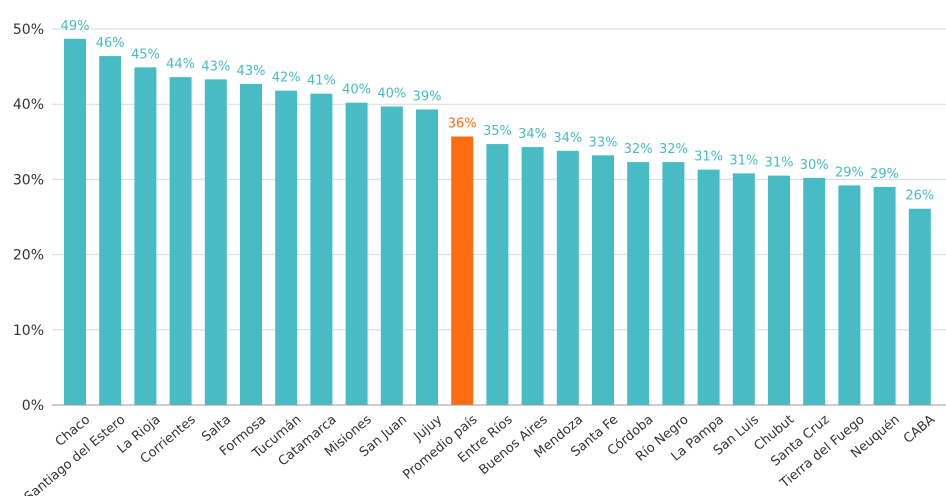  I want to click on y-tick-label: 40%, so click(28, 105).